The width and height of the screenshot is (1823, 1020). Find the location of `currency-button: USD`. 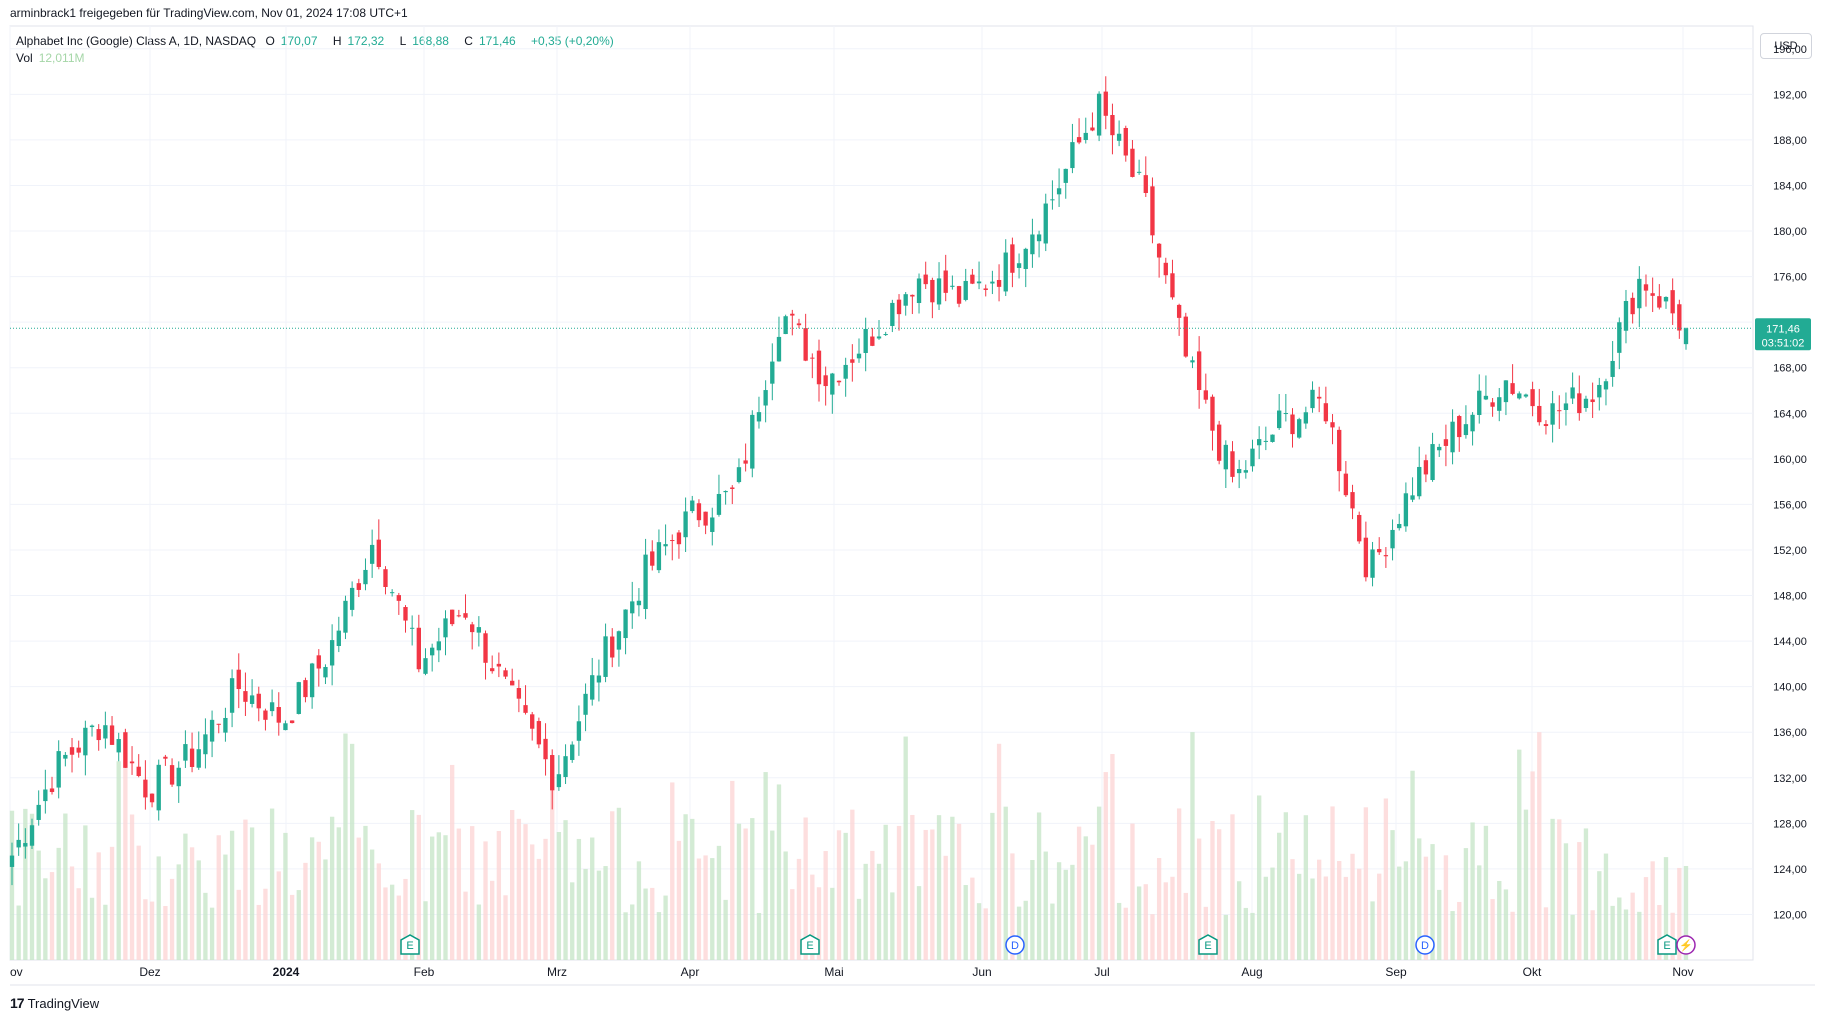

currency-button: USD is located at coordinates (1786, 46).